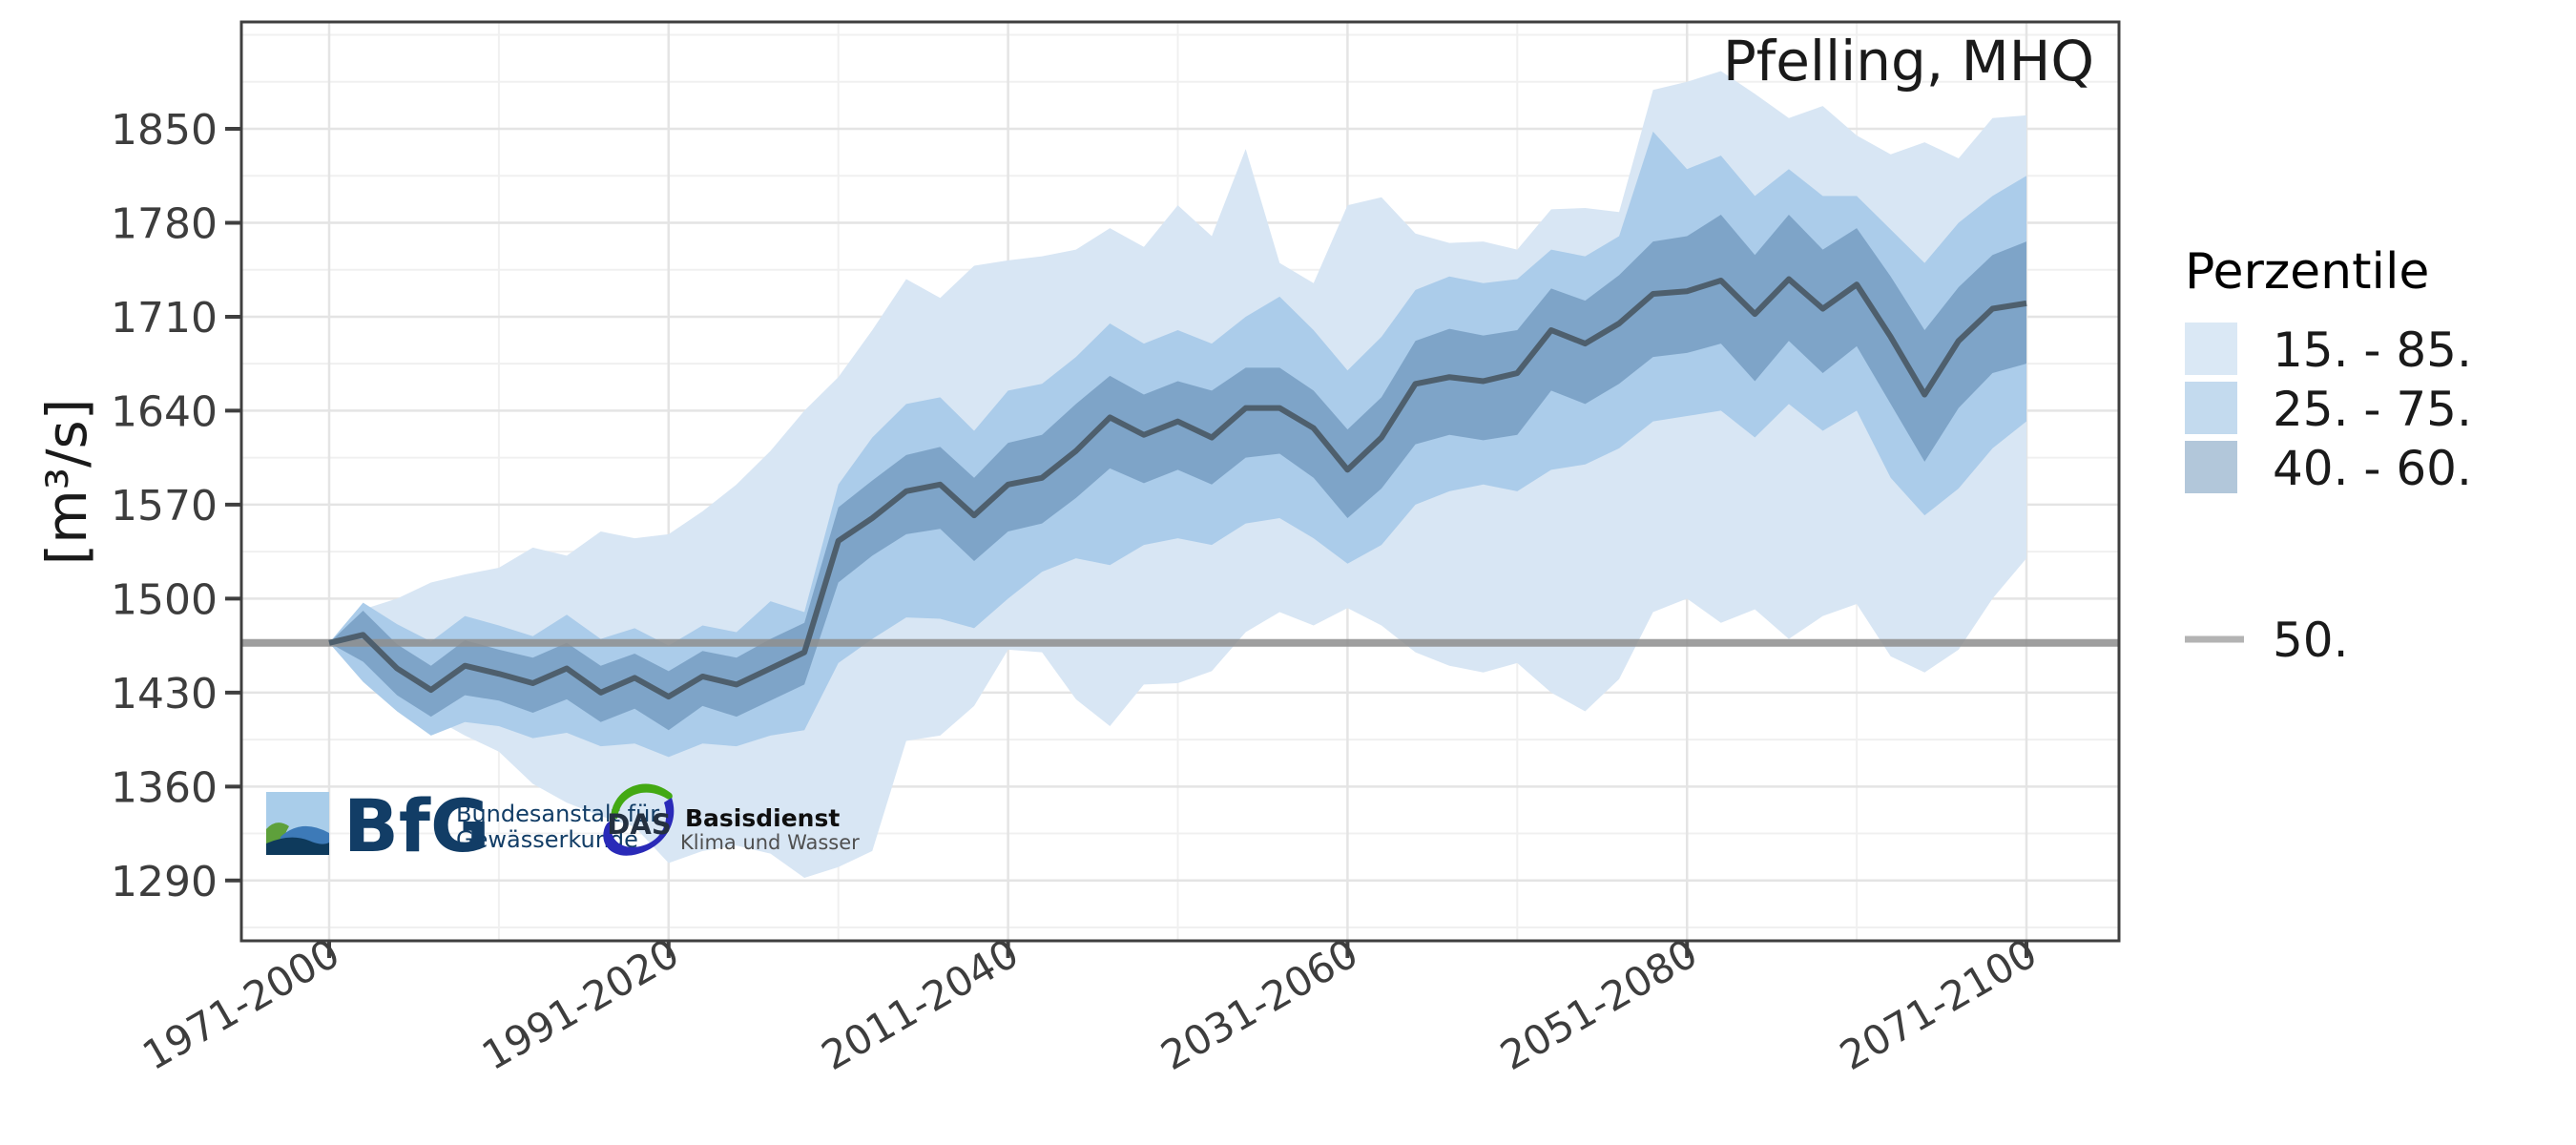 Image resolution: width=2576 pixels, height=1145 pixels. I want to click on x-tick-label: 2031-2060, so click(1259, 1004).